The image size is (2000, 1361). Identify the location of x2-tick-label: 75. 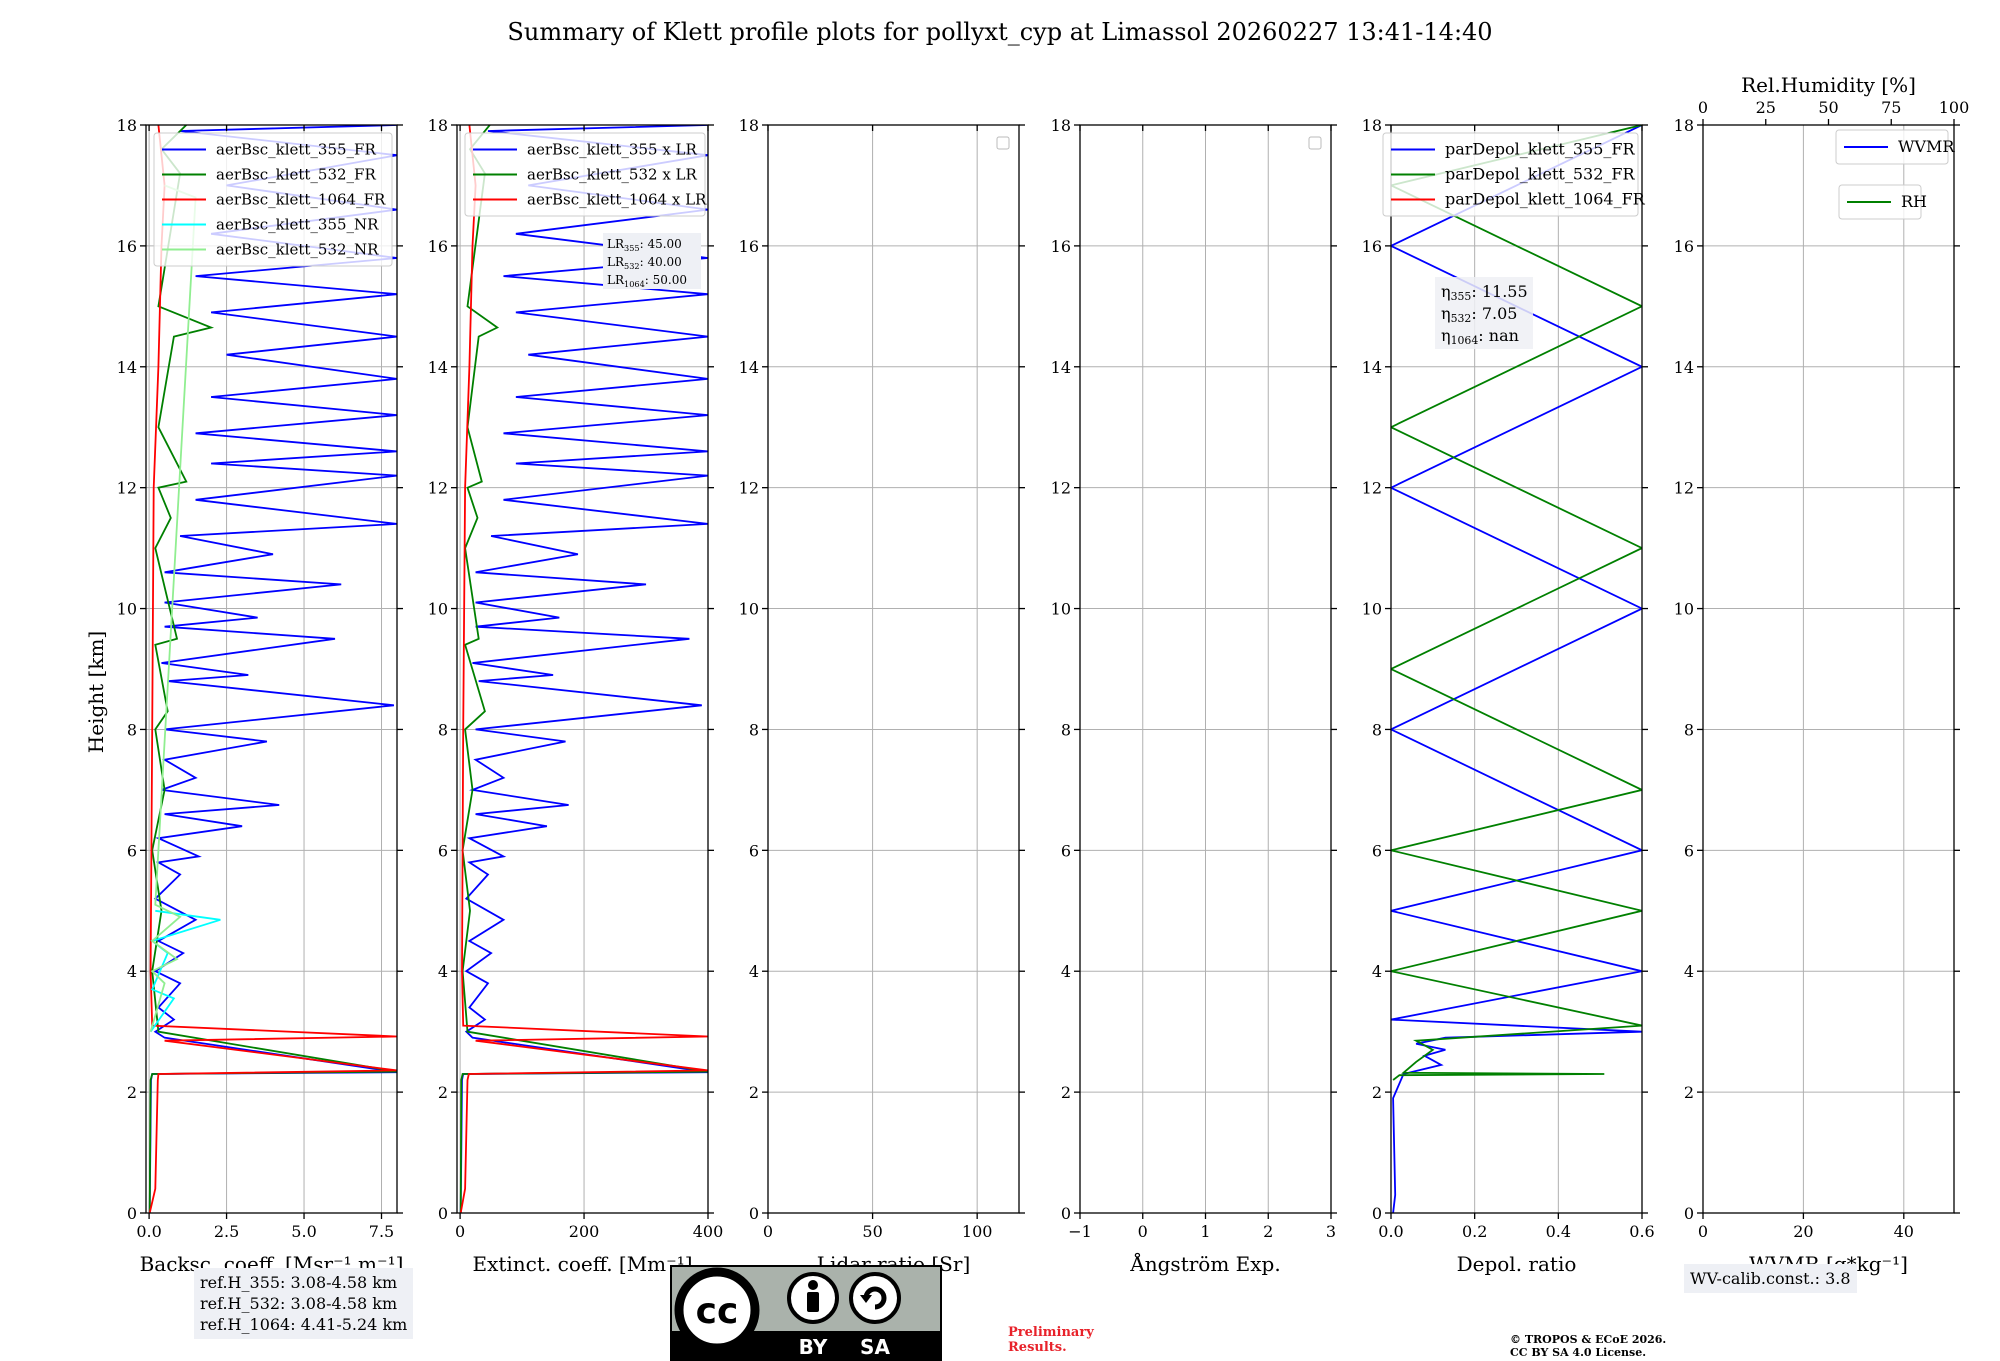
(1891, 107).